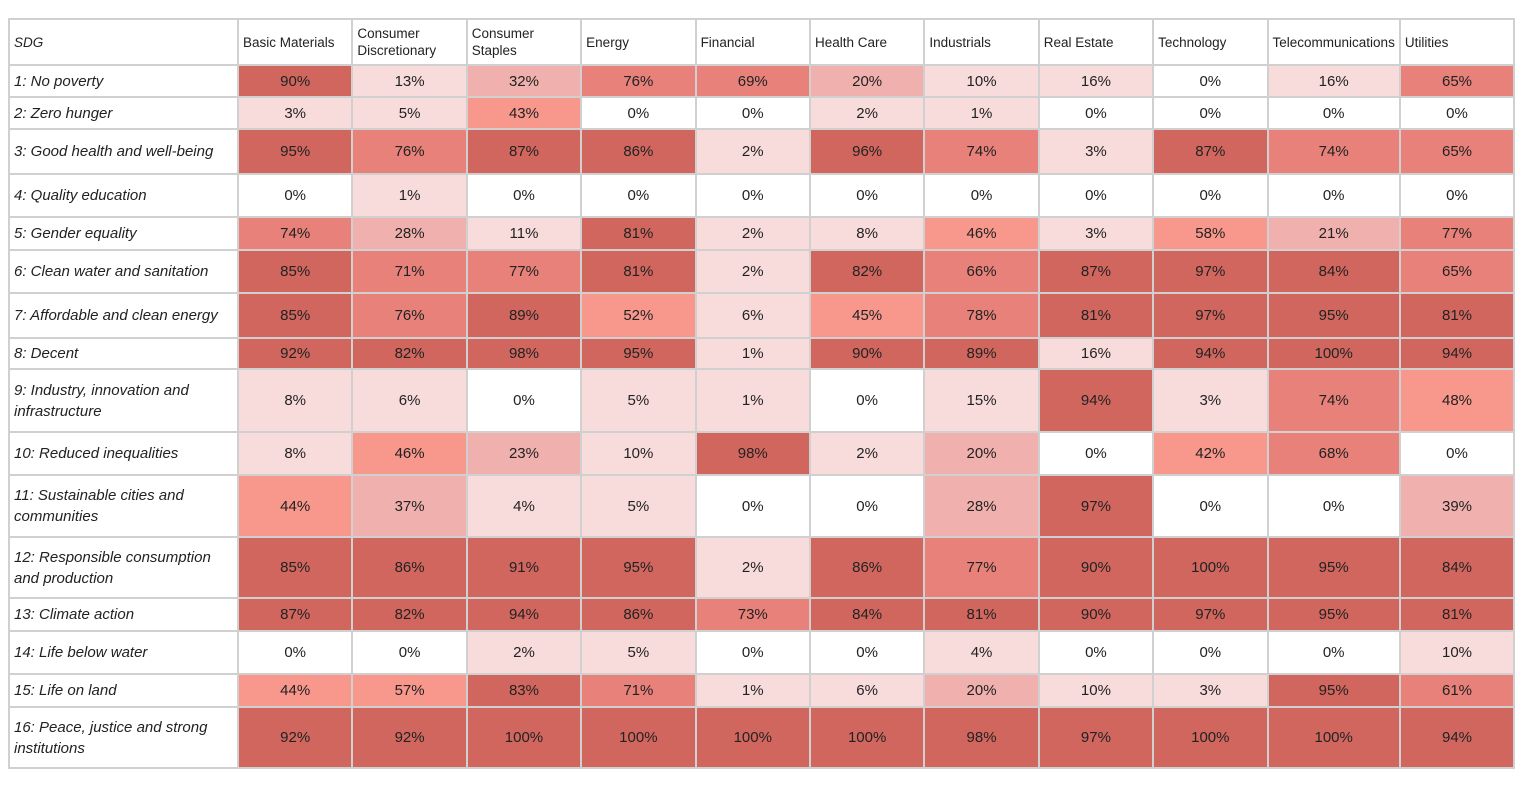  I want to click on row: 2: Zero hunger 3% 5% 43% 0% 0% 2% 1% 0% 0% 0% 0%, so click(762, 113).